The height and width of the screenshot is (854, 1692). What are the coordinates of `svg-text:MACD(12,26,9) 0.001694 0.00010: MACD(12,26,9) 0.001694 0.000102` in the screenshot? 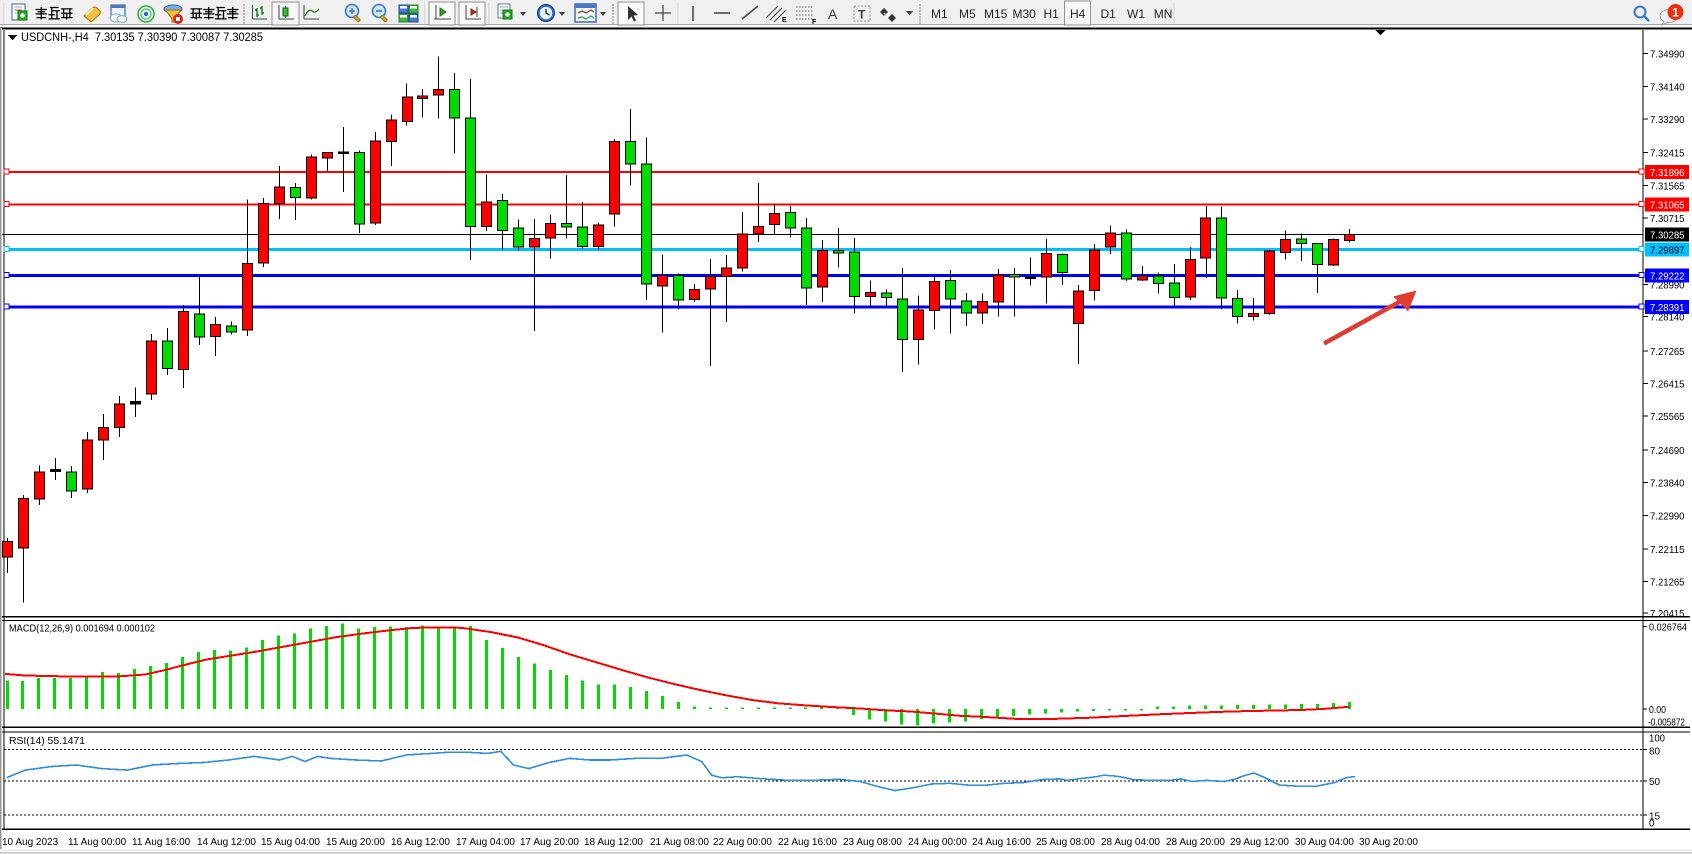 It's located at (82, 629).